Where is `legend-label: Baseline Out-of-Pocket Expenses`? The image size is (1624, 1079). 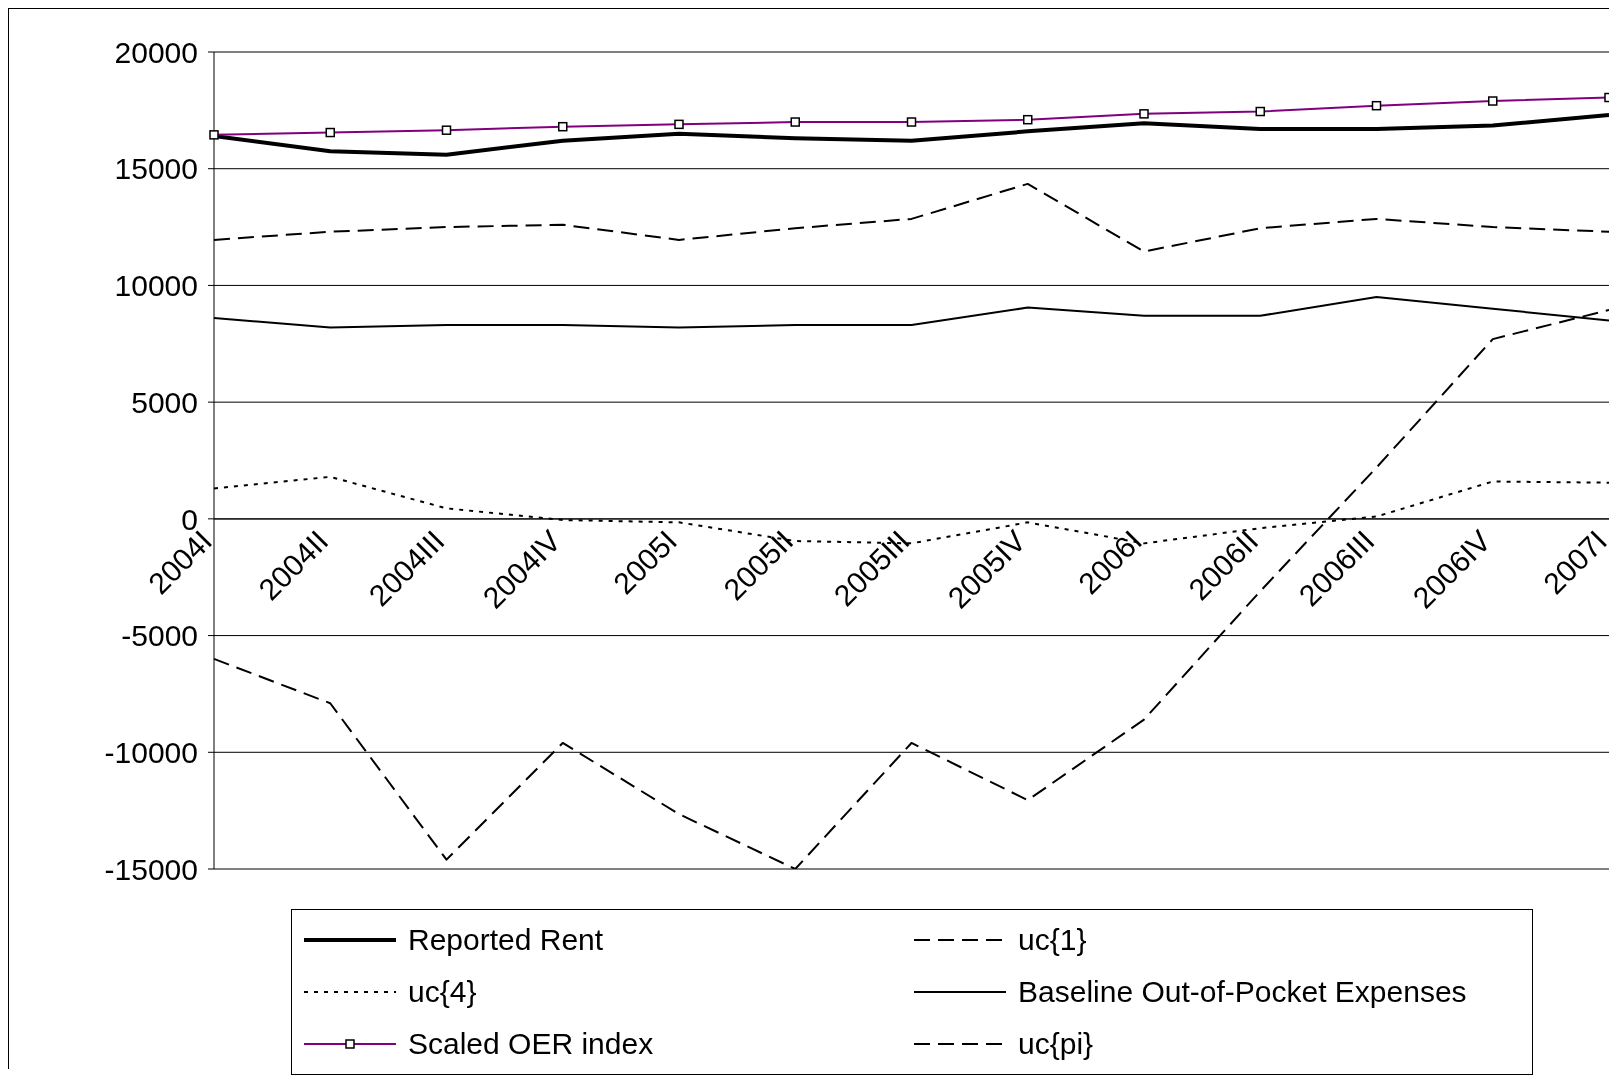
legend-label: Baseline Out-of-Pocket Expenses is located at coordinates (1242, 992).